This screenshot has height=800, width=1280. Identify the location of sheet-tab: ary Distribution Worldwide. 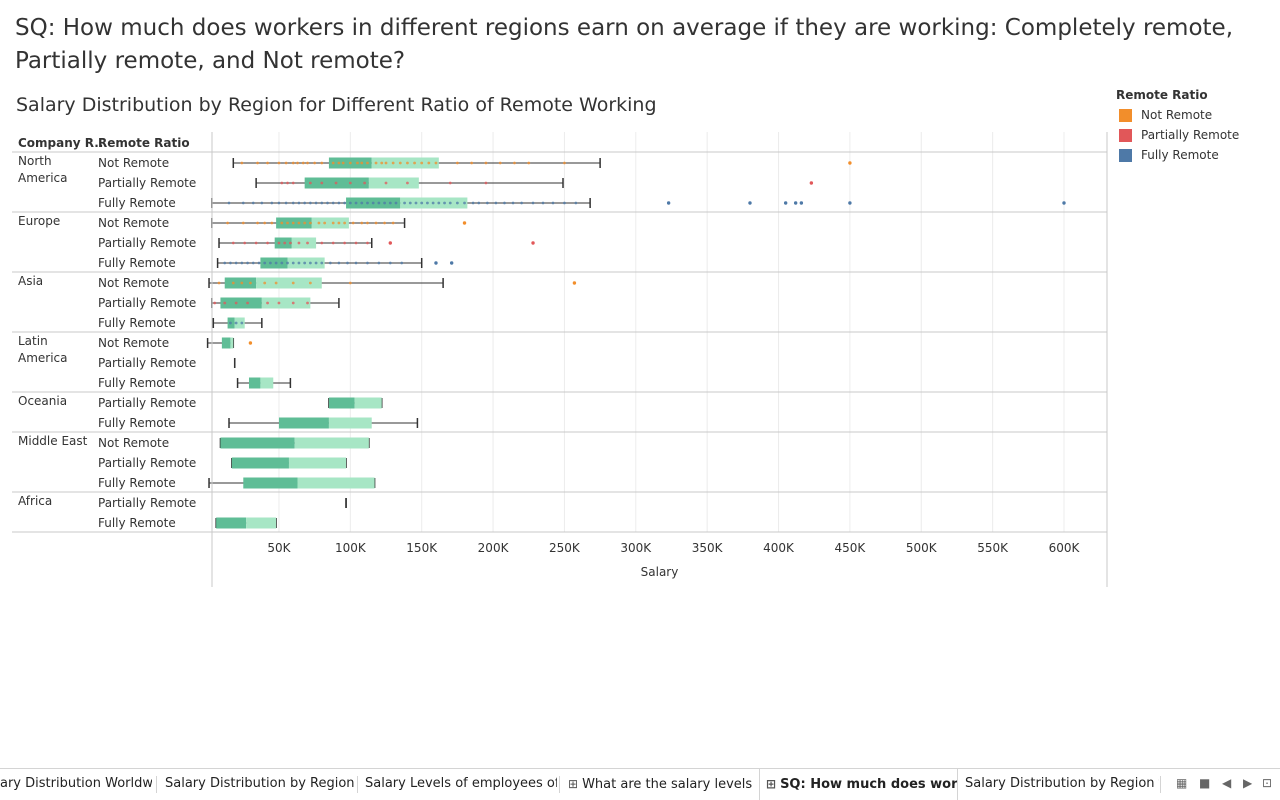
(76, 784).